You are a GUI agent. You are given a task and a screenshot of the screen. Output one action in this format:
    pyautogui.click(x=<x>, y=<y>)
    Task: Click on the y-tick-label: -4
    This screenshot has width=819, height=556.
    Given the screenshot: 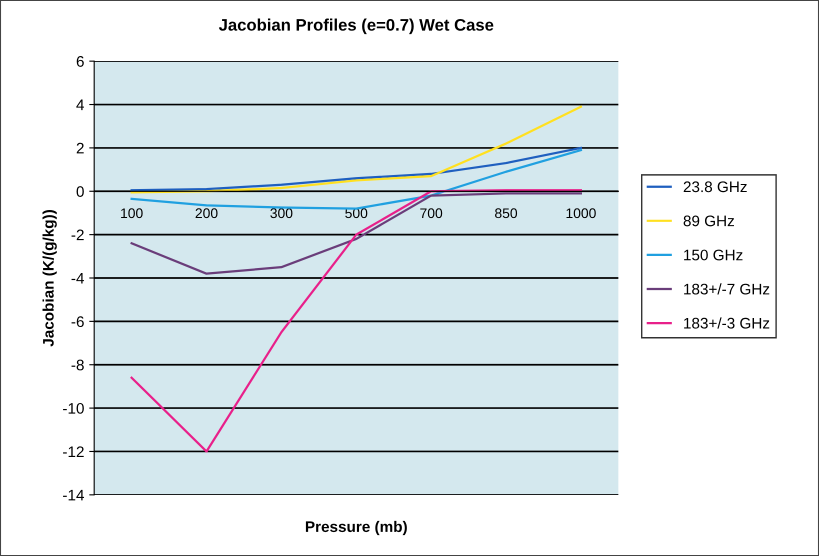 What is the action you would take?
    pyautogui.click(x=78, y=278)
    